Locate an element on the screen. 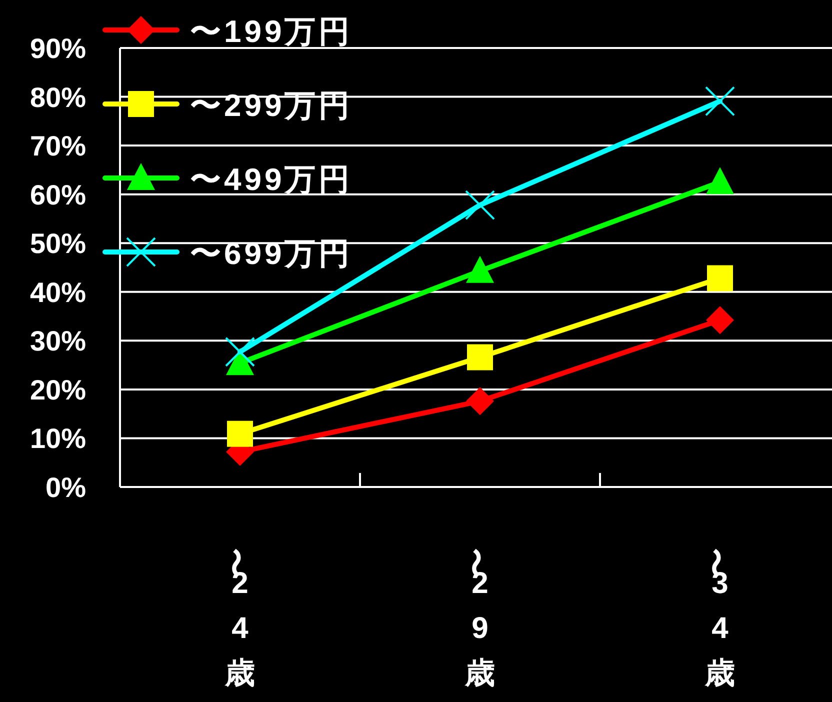 This screenshot has width=832, height=702. y-tick-label: 80% is located at coordinates (58, 97).